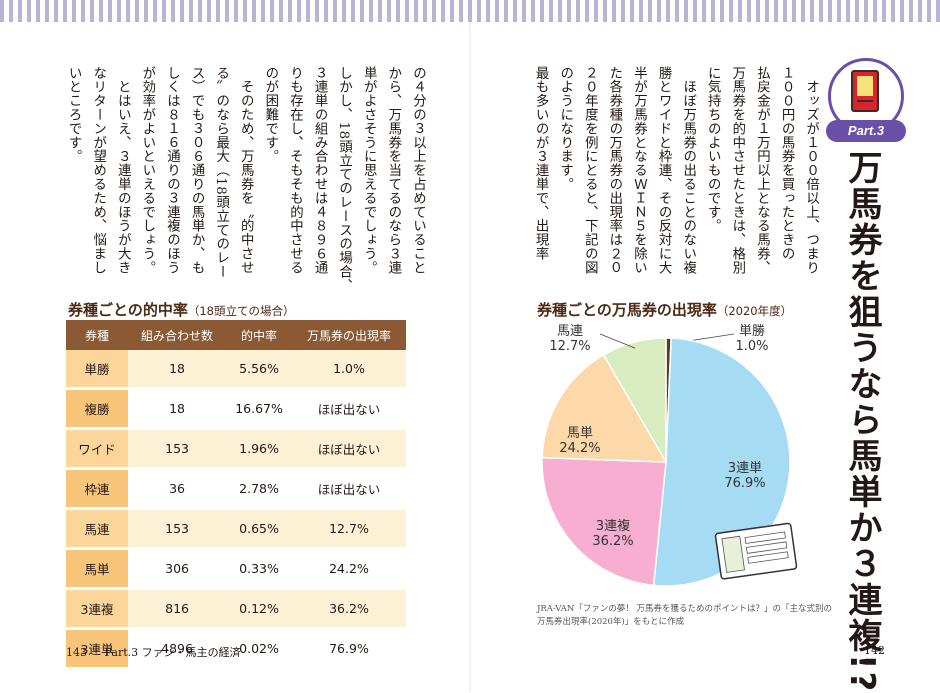 Image resolution: width=940 pixels, height=693 pixels. What do you see at coordinates (866, 131) in the screenshot?
I see `part-label: Part.3` at bounding box center [866, 131].